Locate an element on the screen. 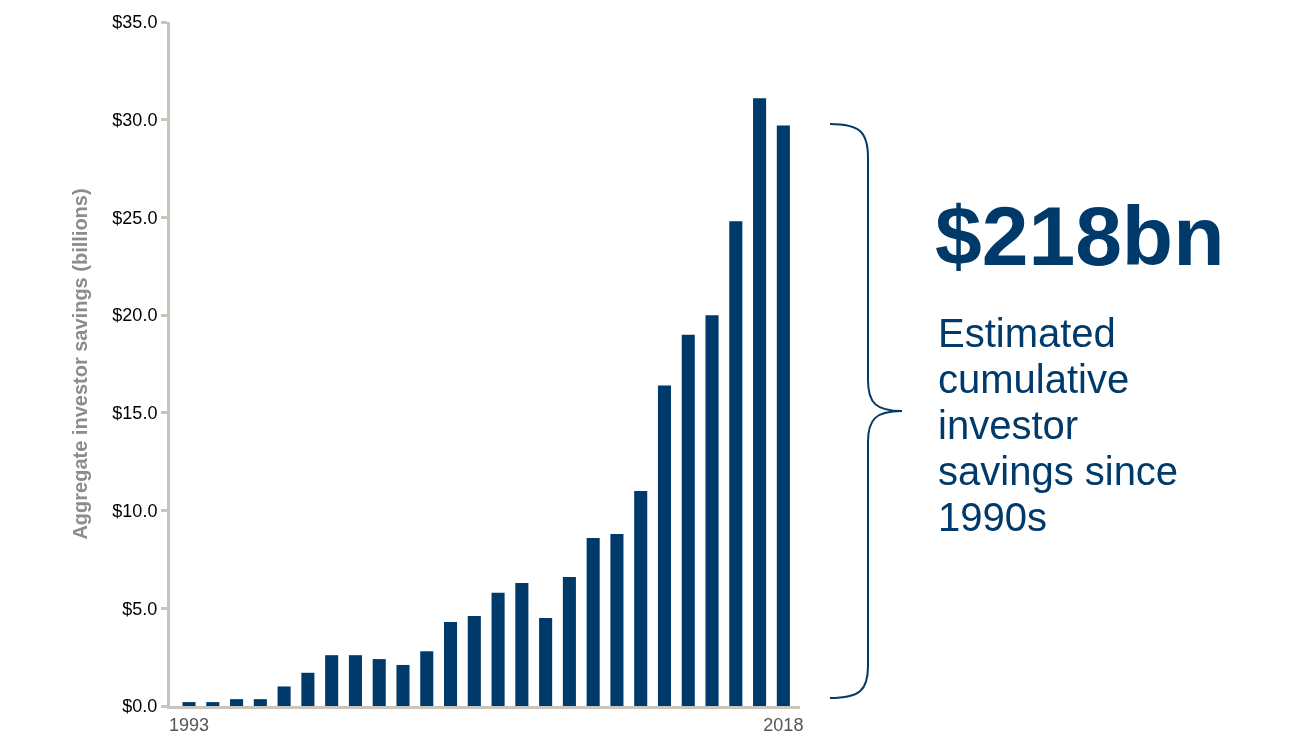 The image size is (1289, 749). y-tick-label: $35.0 is located at coordinates (135, 22).